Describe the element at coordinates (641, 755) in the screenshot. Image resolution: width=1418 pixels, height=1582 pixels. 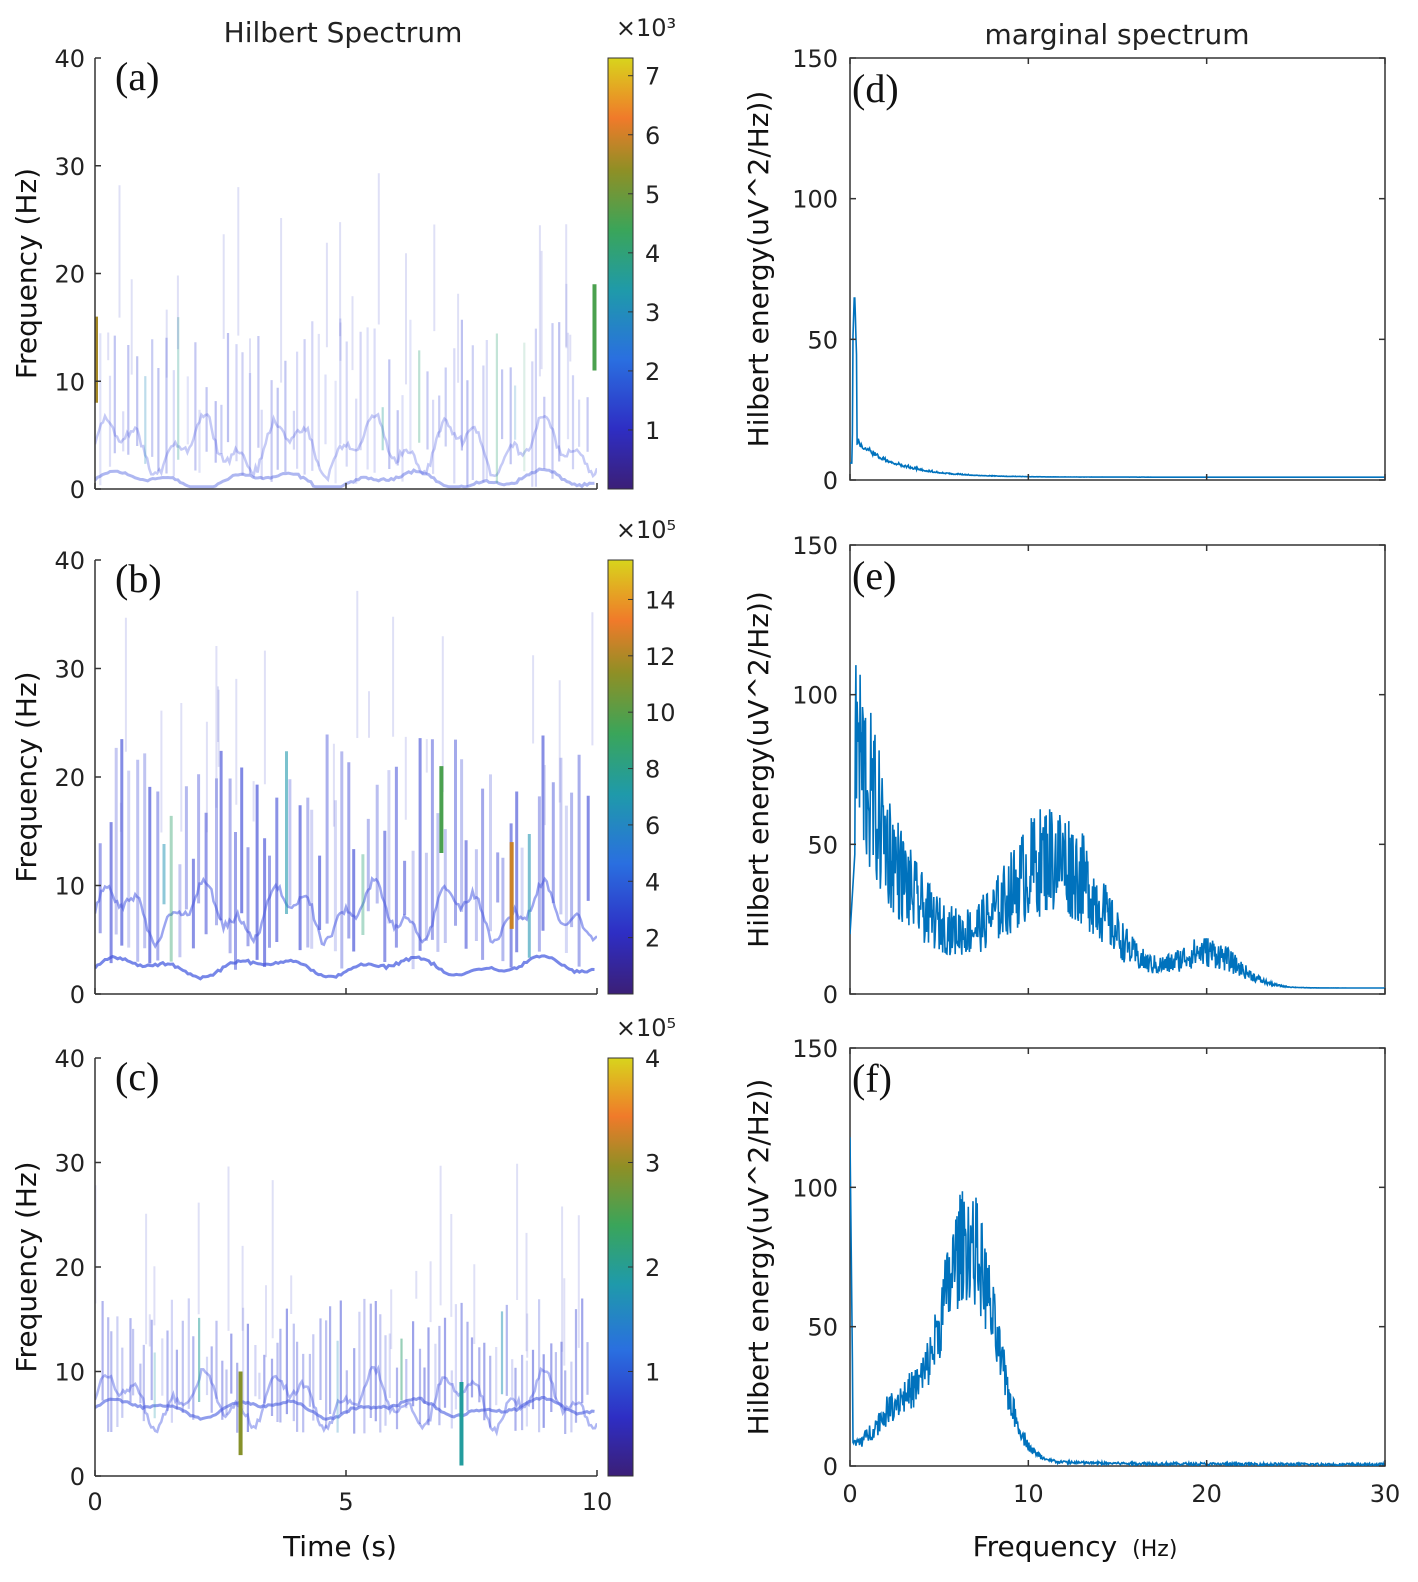
I see `colorbar-b: 2 4 6 8 10 12 14 ×10⁵` at that location.